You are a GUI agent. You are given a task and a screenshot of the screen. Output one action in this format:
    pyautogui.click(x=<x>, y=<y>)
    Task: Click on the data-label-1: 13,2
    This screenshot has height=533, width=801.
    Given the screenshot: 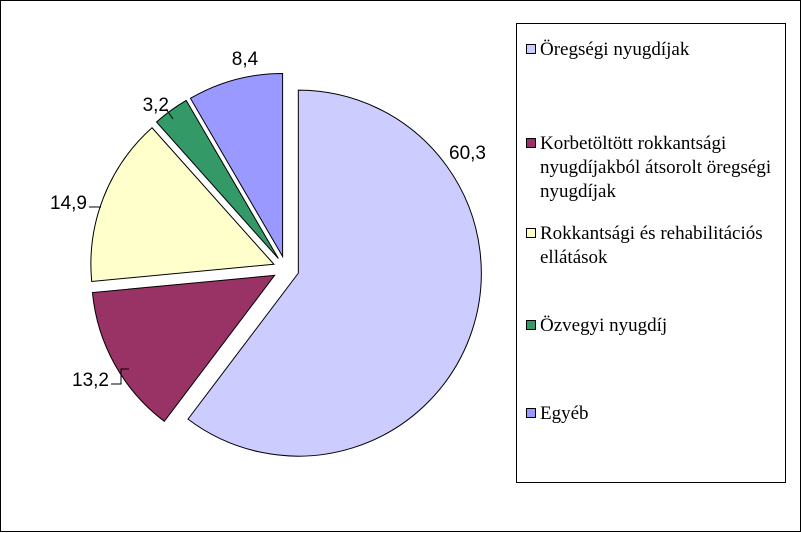 What is the action you would take?
    pyautogui.click(x=90, y=380)
    